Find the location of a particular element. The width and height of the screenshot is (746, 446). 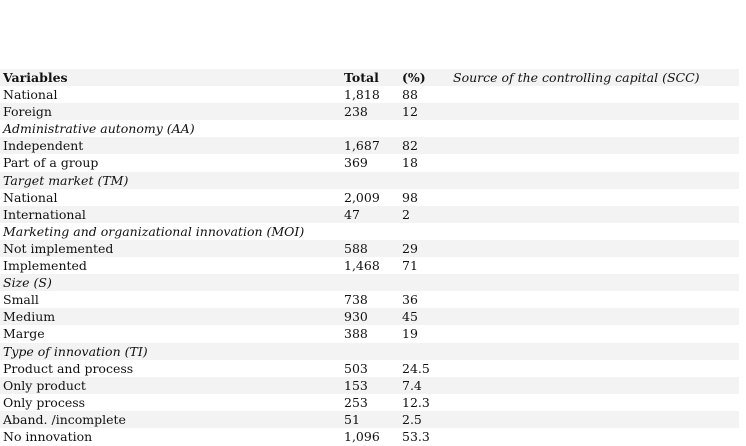

data-row: Implemented 1,468 71 is located at coordinates (369, 265).